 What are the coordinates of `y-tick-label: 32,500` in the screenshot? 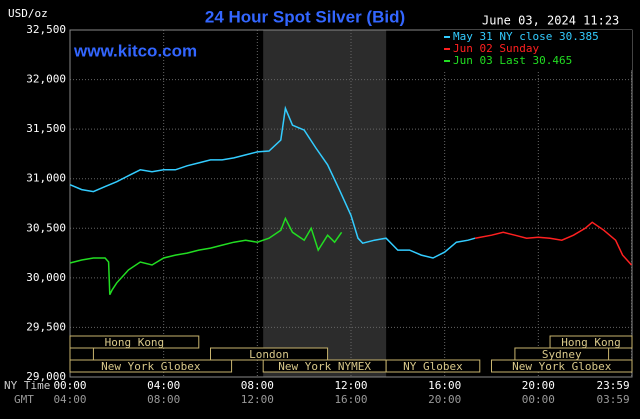 It's located at (46, 29).